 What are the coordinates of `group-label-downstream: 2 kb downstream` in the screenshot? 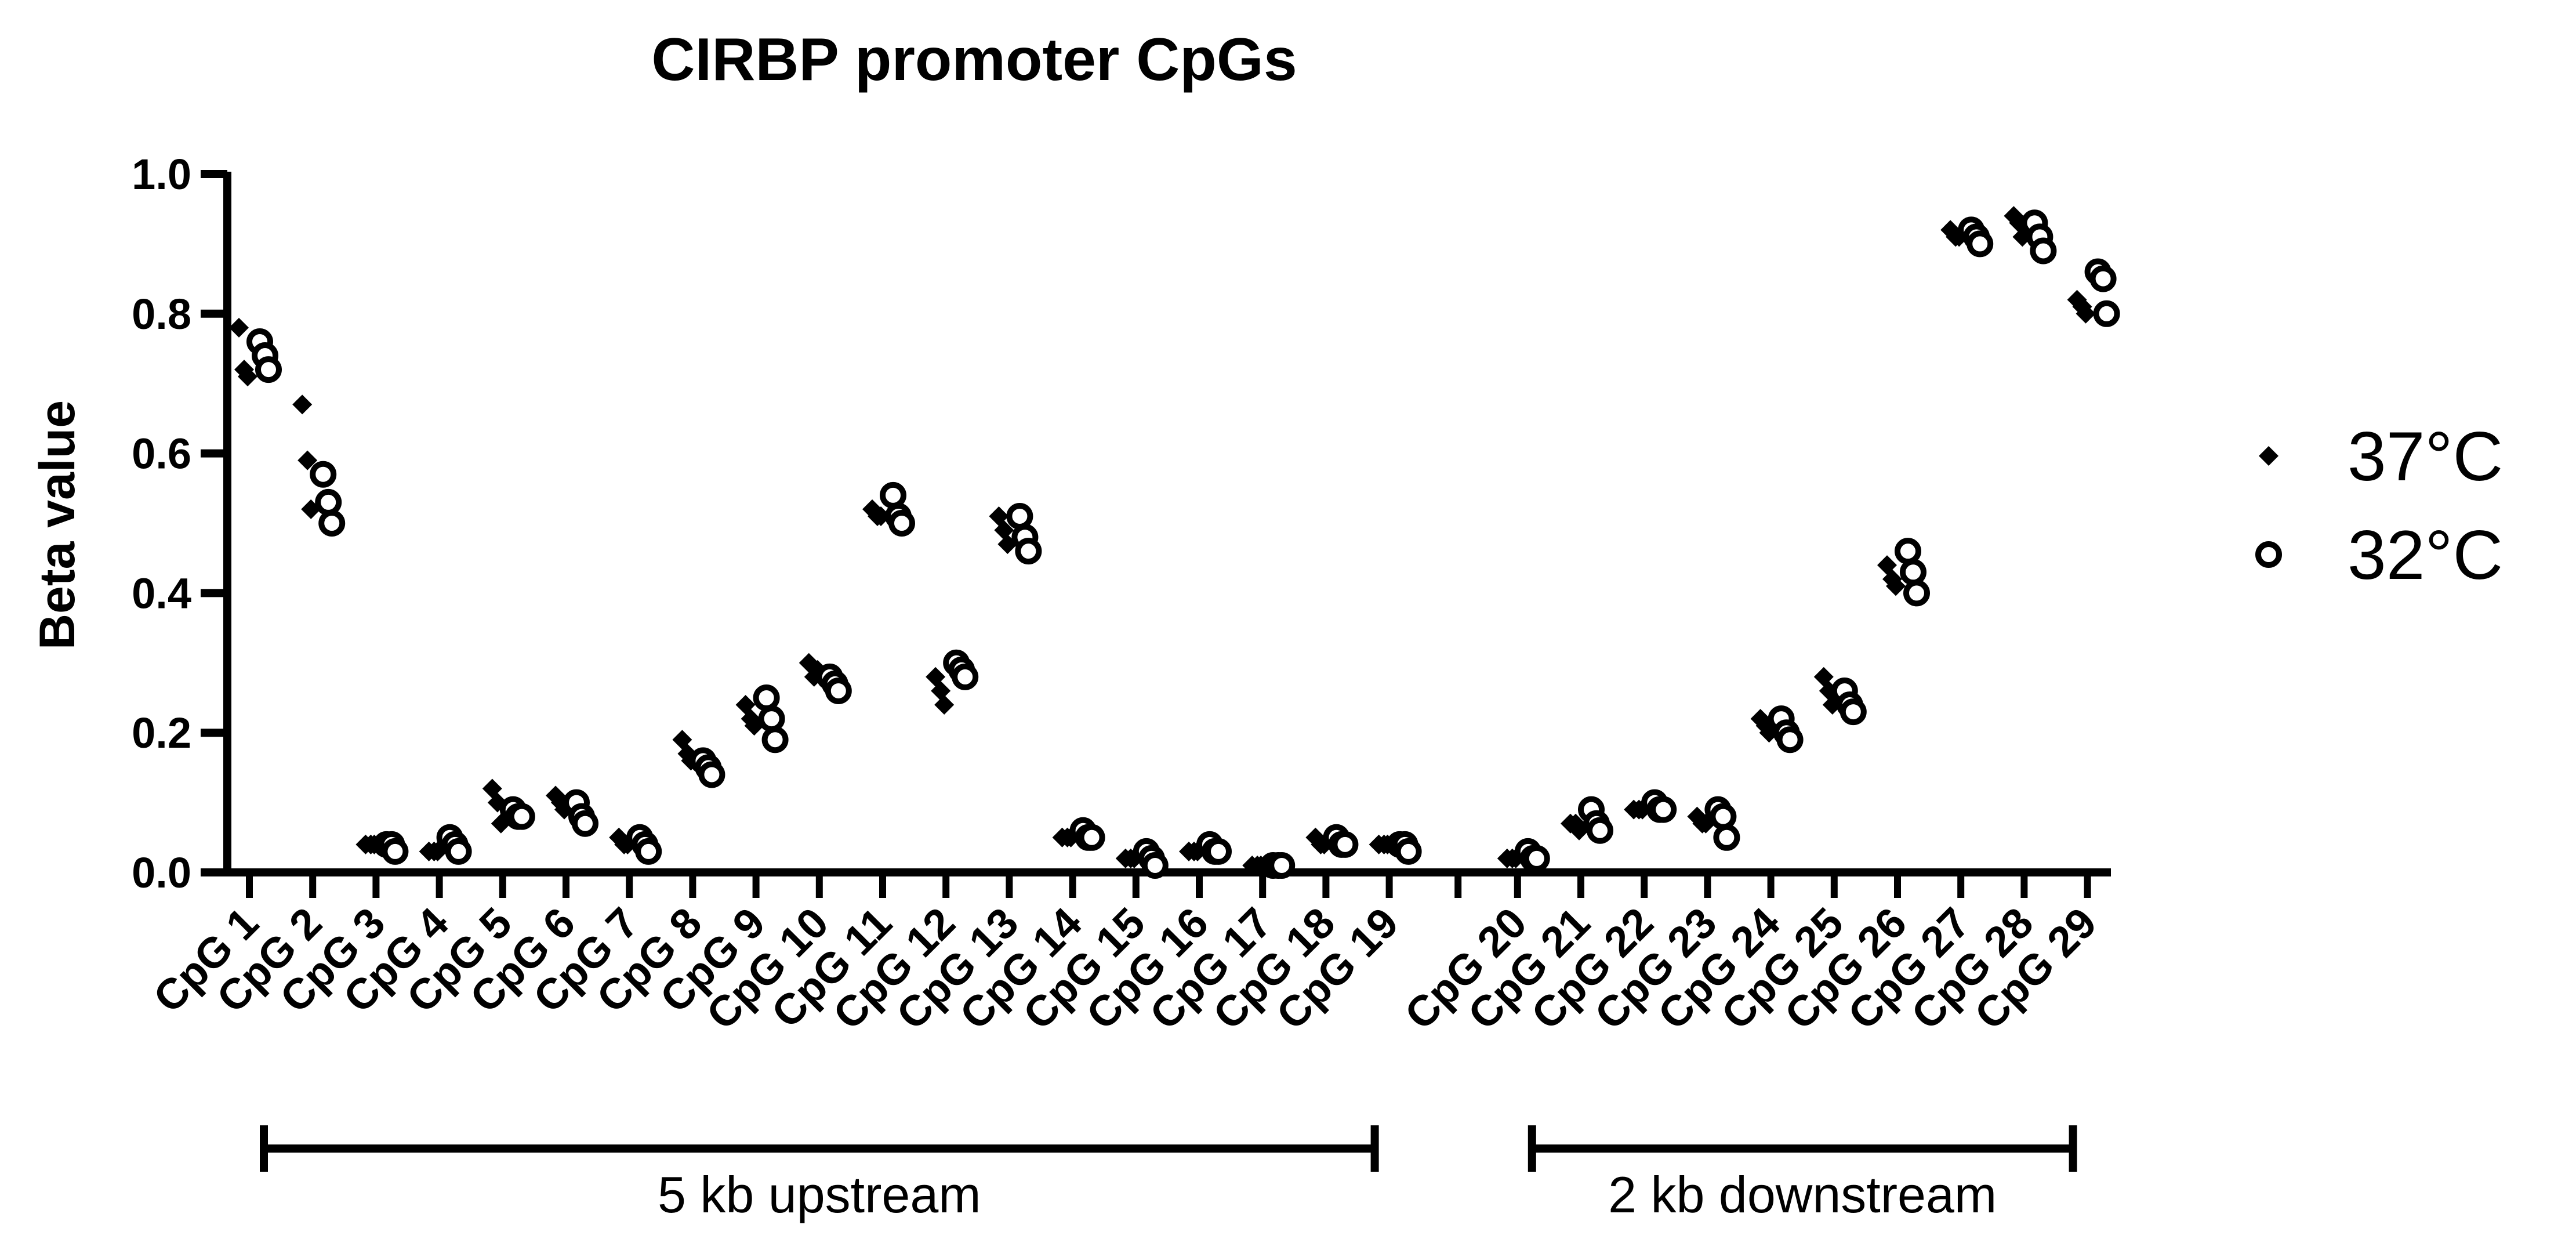 It's located at (1802, 1194).